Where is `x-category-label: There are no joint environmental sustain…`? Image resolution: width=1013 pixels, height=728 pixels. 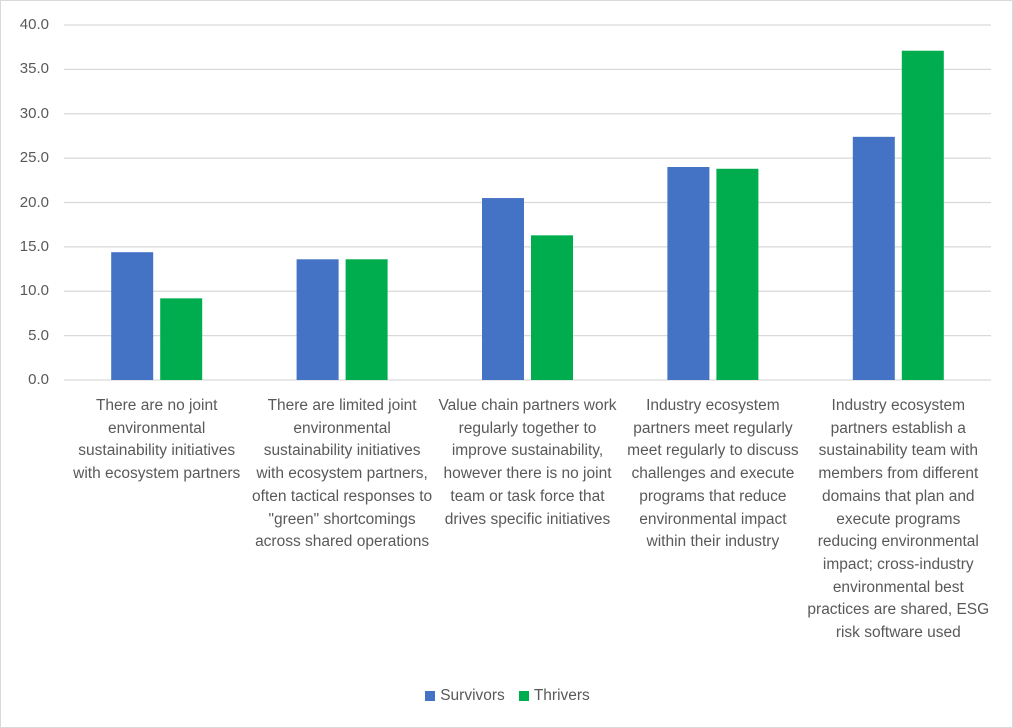 x-category-label: There are no joint environmental sustain… is located at coordinates (157, 440).